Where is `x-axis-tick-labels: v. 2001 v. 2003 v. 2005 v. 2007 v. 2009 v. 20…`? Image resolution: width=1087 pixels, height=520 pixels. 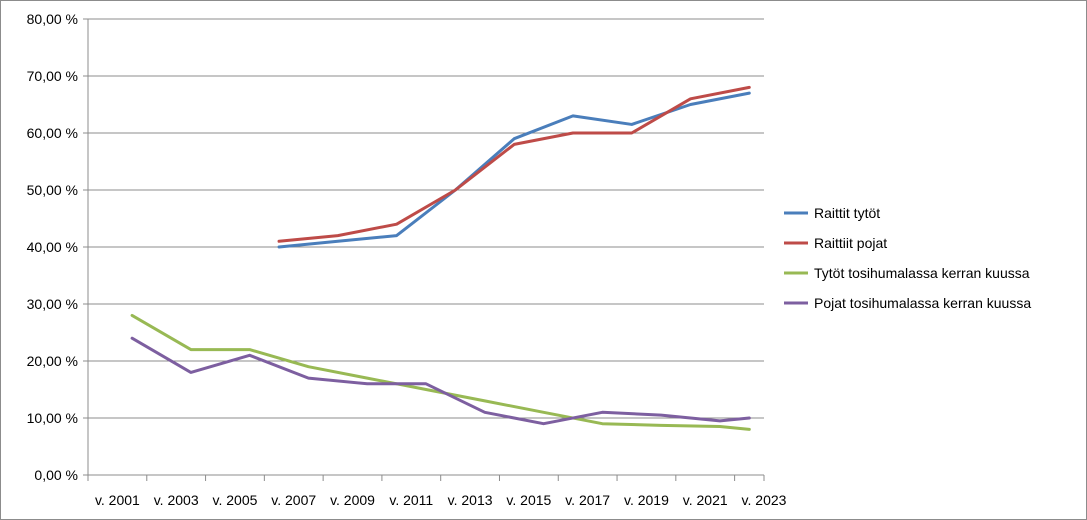 x-axis-tick-labels: v. 2001 v. 2003 v. 2005 v. 2007 v. 2009 v. 20… is located at coordinates (441, 500).